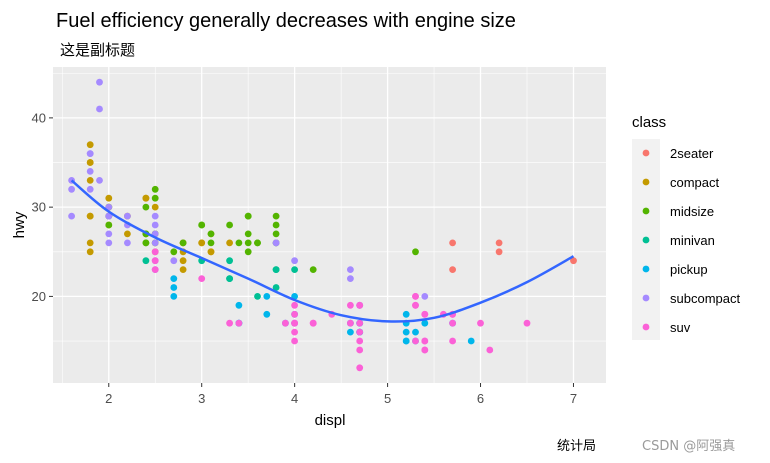  I want to click on watermark: CSDN @阿强真, so click(688, 446).